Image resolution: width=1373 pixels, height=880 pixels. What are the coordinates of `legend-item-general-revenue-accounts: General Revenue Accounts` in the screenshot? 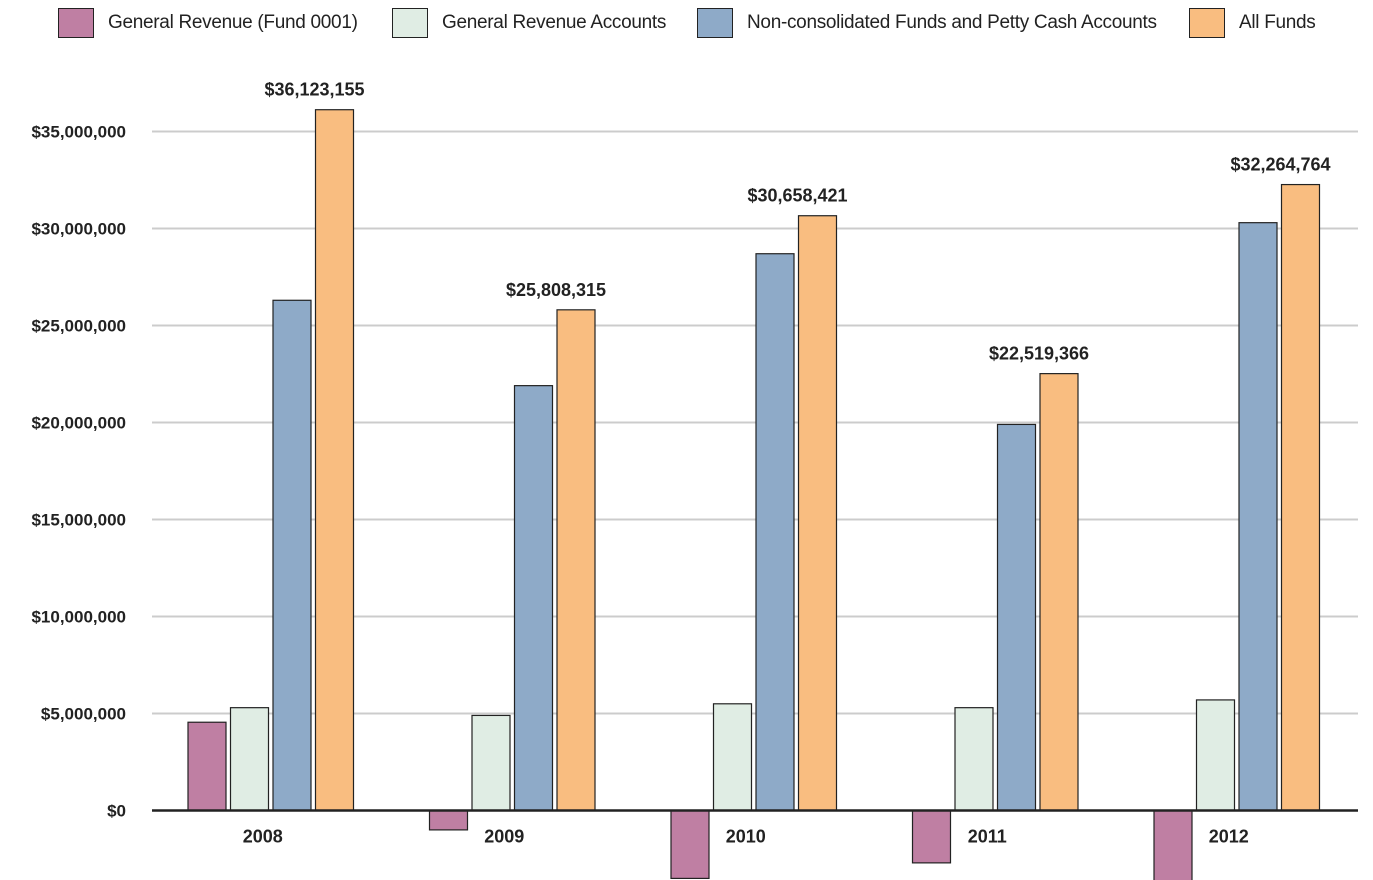 It's located at (529, 23).